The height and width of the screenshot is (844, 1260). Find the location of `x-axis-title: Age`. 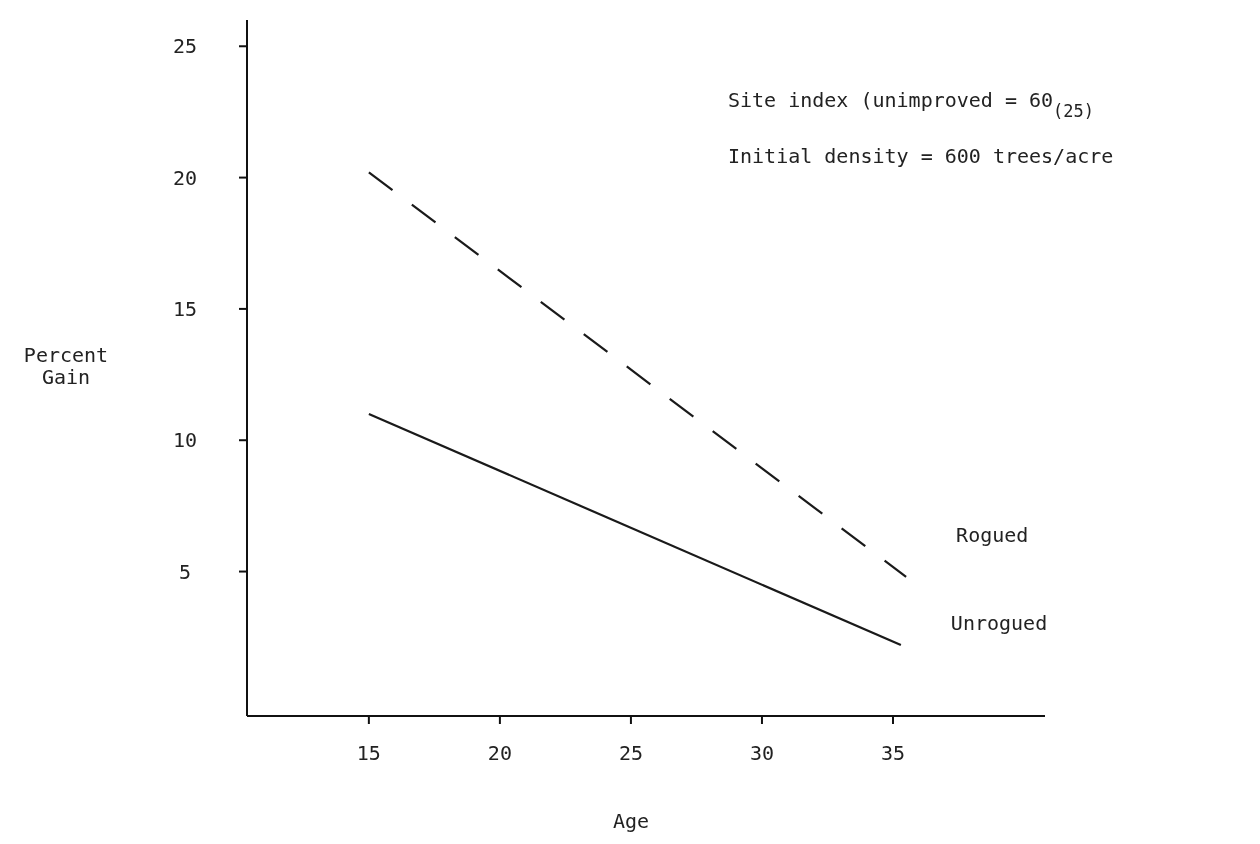

x-axis-title: Age is located at coordinates (631, 821).